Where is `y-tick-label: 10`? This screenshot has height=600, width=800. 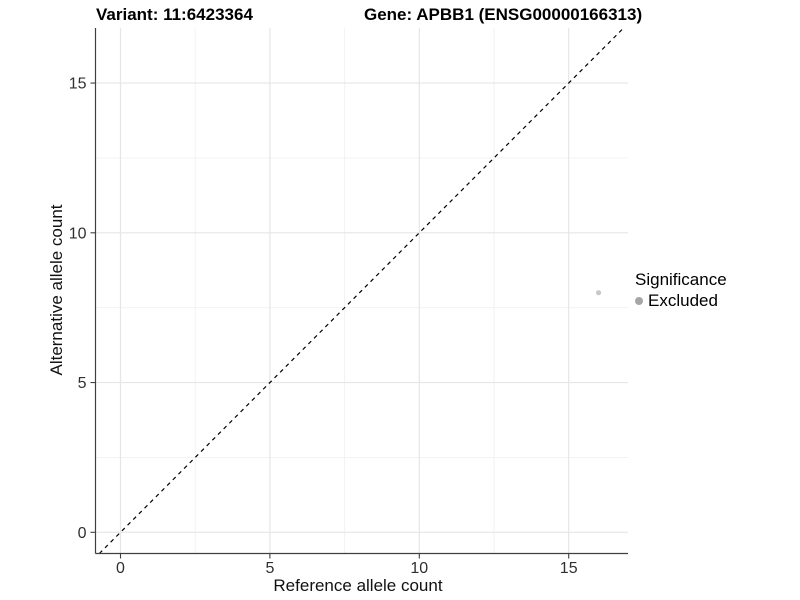 y-tick-label: 10 is located at coordinates (78, 233).